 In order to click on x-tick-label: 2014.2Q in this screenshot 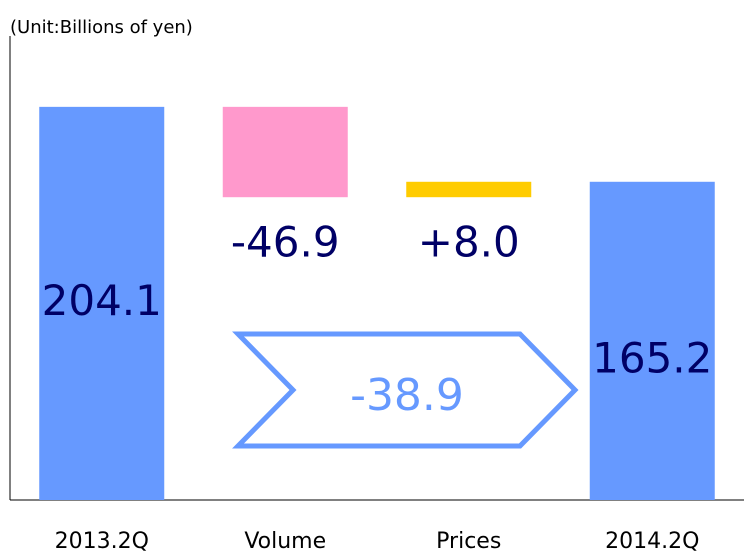, I will do `click(652, 540)`.